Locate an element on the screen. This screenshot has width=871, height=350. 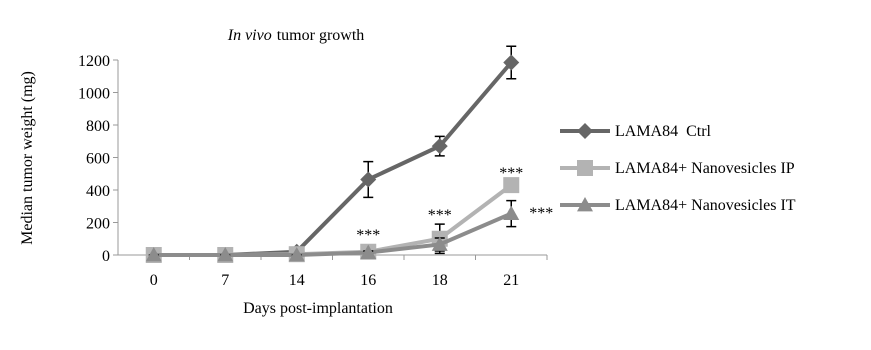
chart-title: In vivo tumor growth is located at coordinates (296, 35).